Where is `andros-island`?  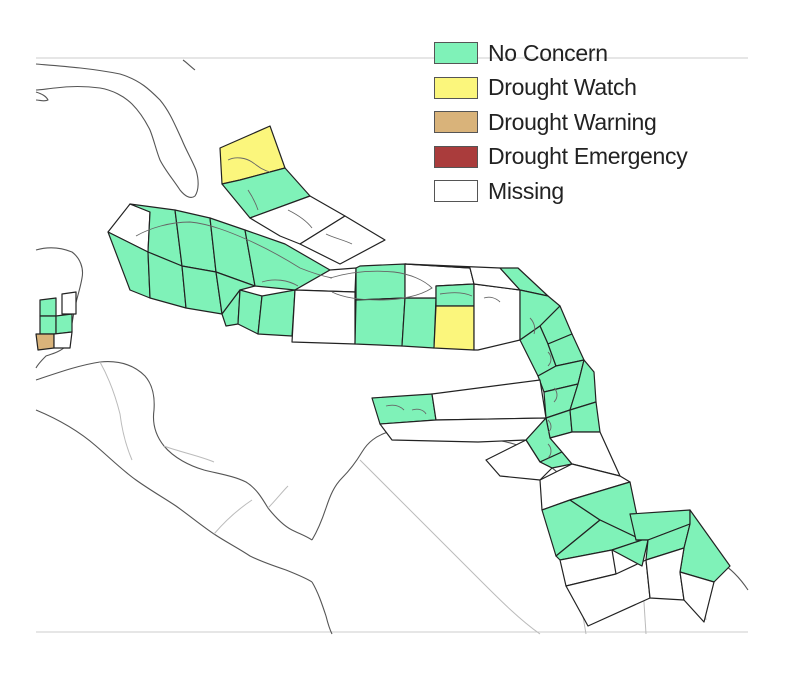 andros-island is located at coordinates (253, 200).